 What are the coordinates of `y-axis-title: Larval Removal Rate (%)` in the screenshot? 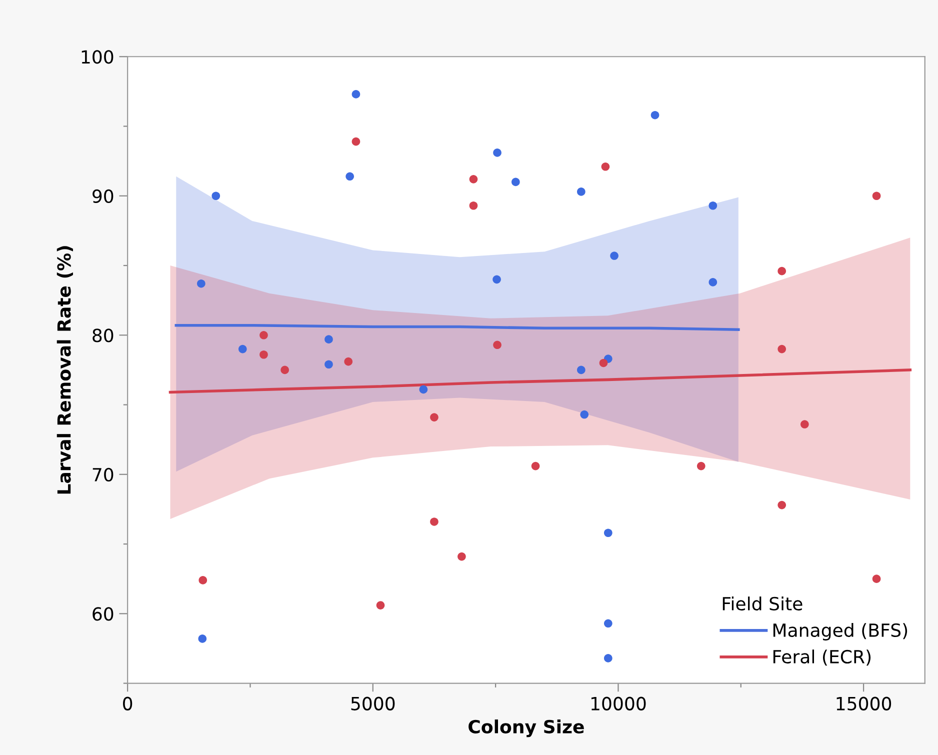 It's located at (64, 370).